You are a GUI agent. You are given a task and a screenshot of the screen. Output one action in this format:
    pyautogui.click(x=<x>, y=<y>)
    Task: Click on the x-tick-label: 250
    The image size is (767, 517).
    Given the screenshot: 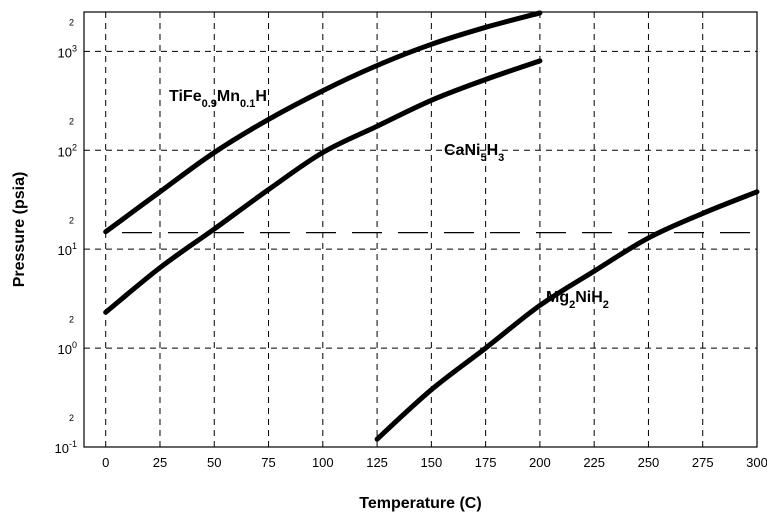 What is the action you would take?
    pyautogui.click(x=649, y=462)
    